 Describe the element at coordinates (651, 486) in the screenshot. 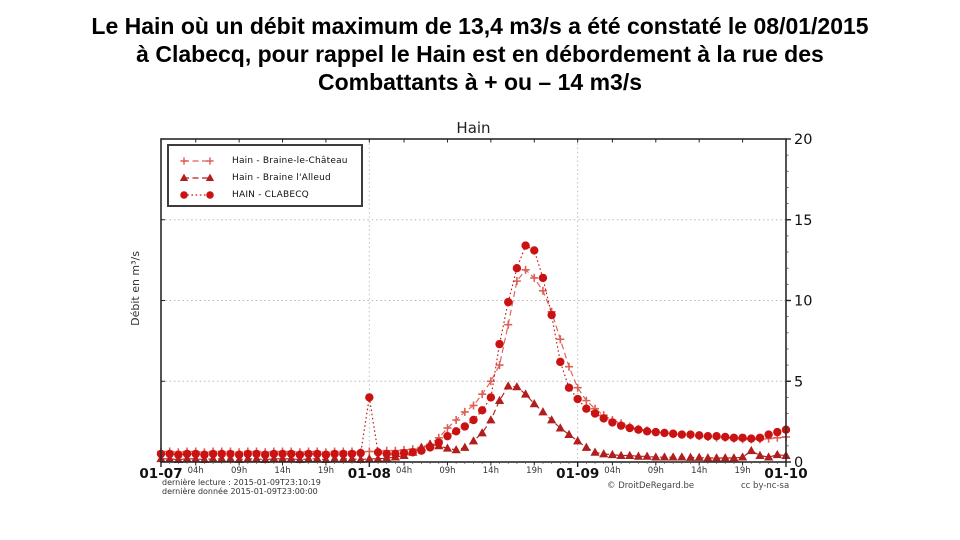

I see `copyright-note: © DroitDeRegard.be` at that location.